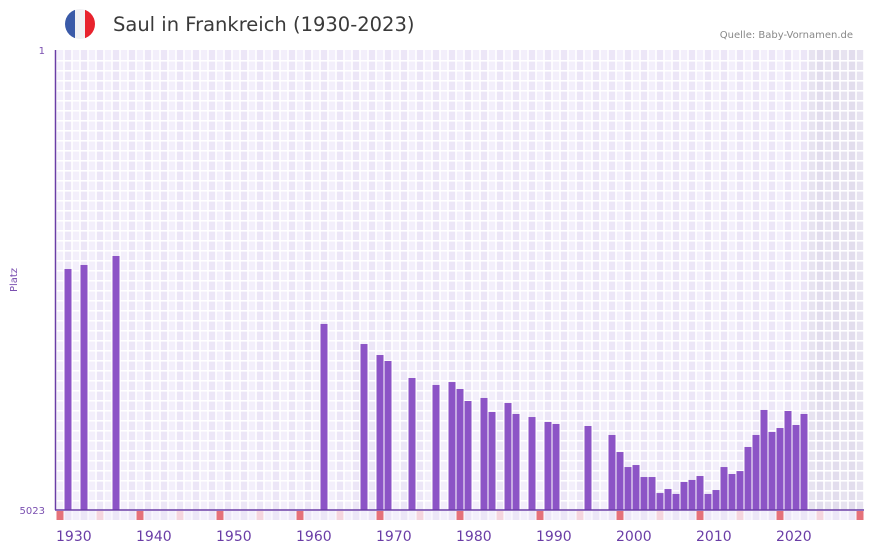  Describe the element at coordinates (628, 488) in the screenshot. I see `rank-bar: 2001: 4554` at that location.